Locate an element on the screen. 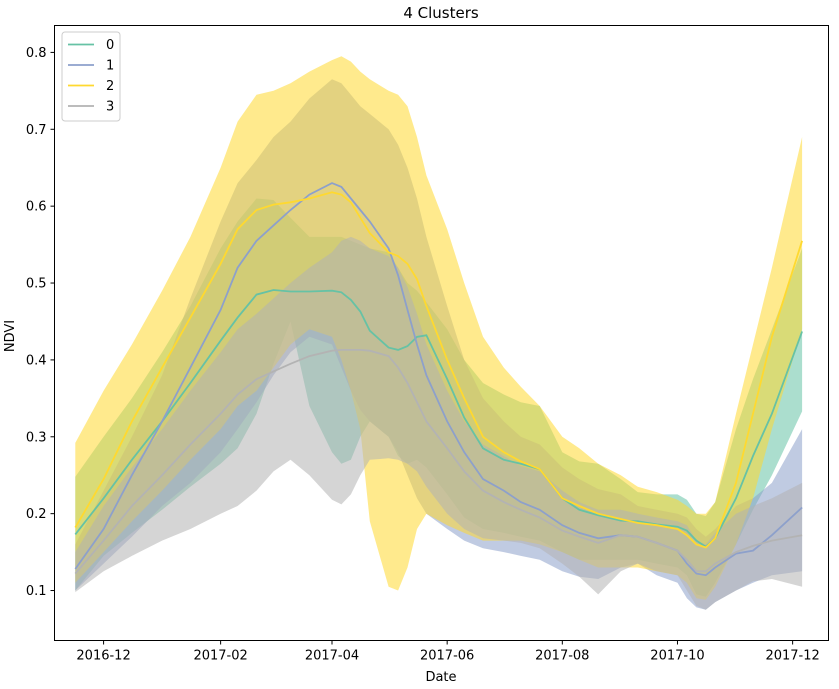 The width and height of the screenshot is (839, 689). legend-label-2: 2 is located at coordinates (110, 86).